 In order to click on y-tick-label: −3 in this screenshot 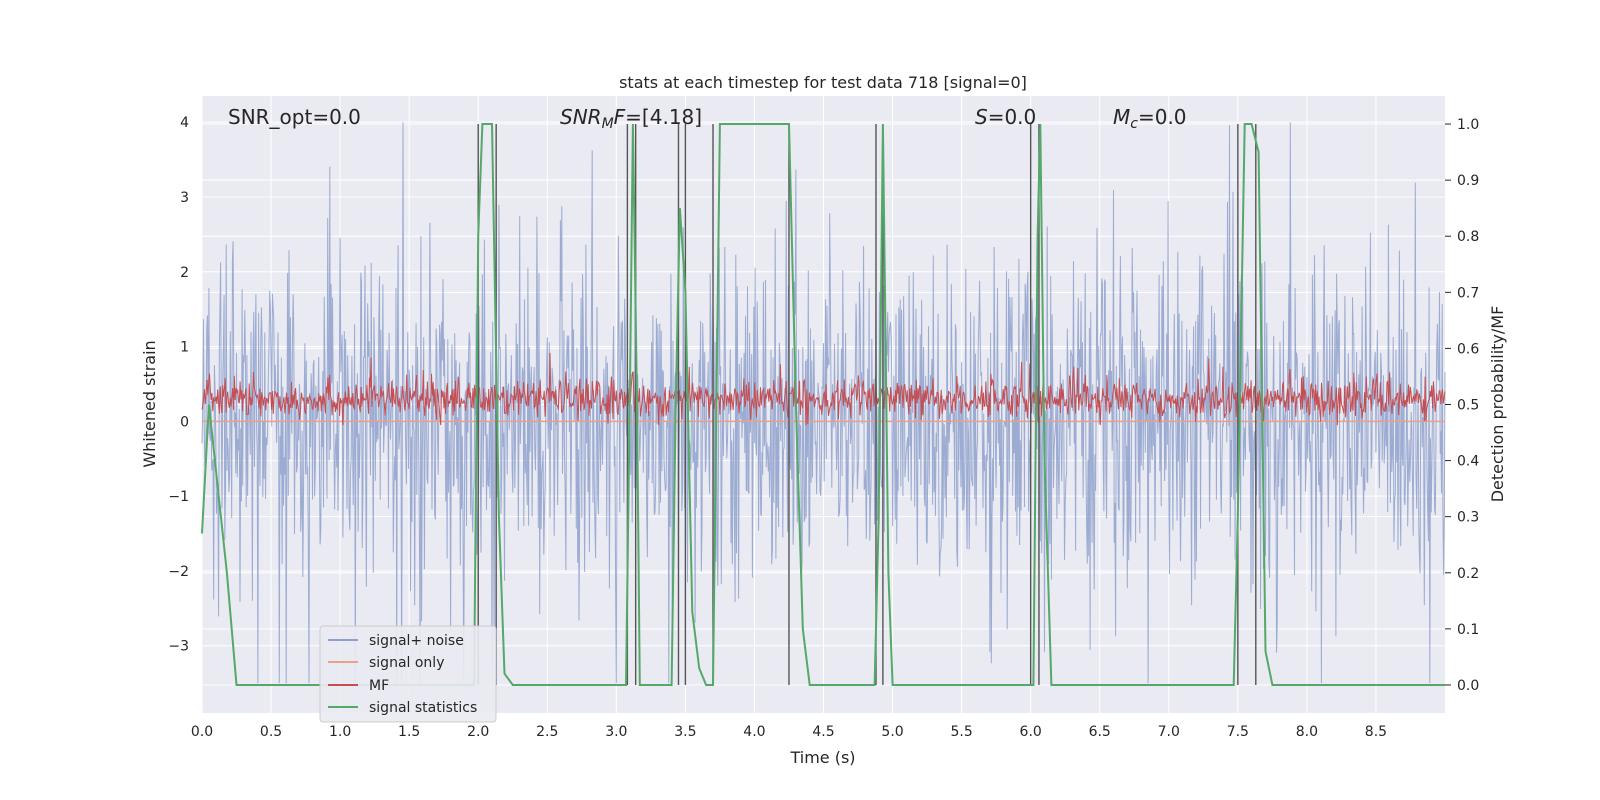, I will do `click(178, 647)`.